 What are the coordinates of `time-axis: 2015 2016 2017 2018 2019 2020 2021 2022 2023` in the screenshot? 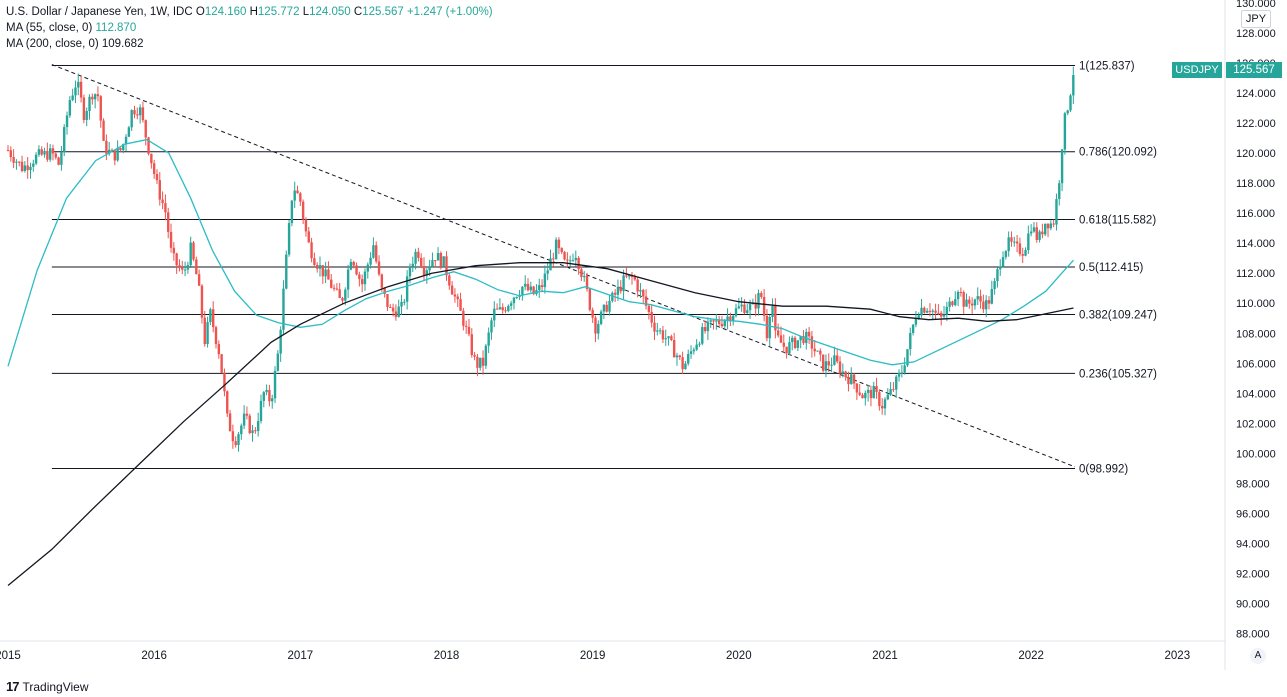 It's located at (595, 656).